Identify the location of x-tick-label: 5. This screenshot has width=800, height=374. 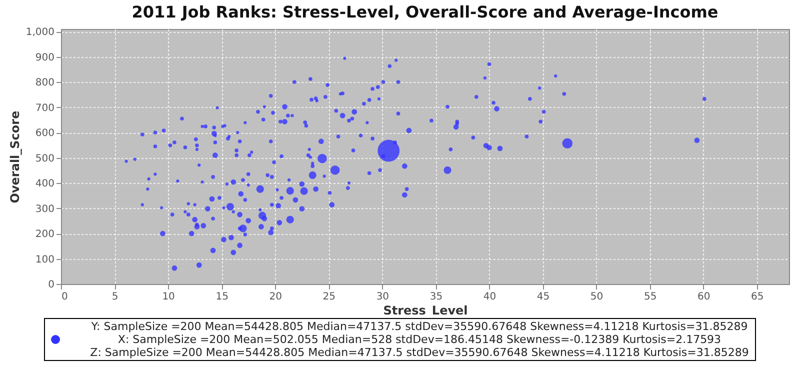
(115, 297).